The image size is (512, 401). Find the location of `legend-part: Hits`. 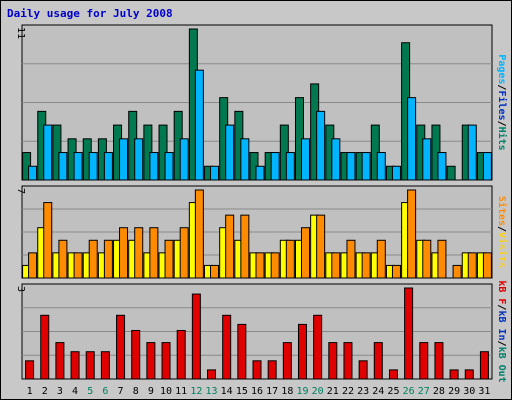

legend-part: Hits is located at coordinates (502, 139).